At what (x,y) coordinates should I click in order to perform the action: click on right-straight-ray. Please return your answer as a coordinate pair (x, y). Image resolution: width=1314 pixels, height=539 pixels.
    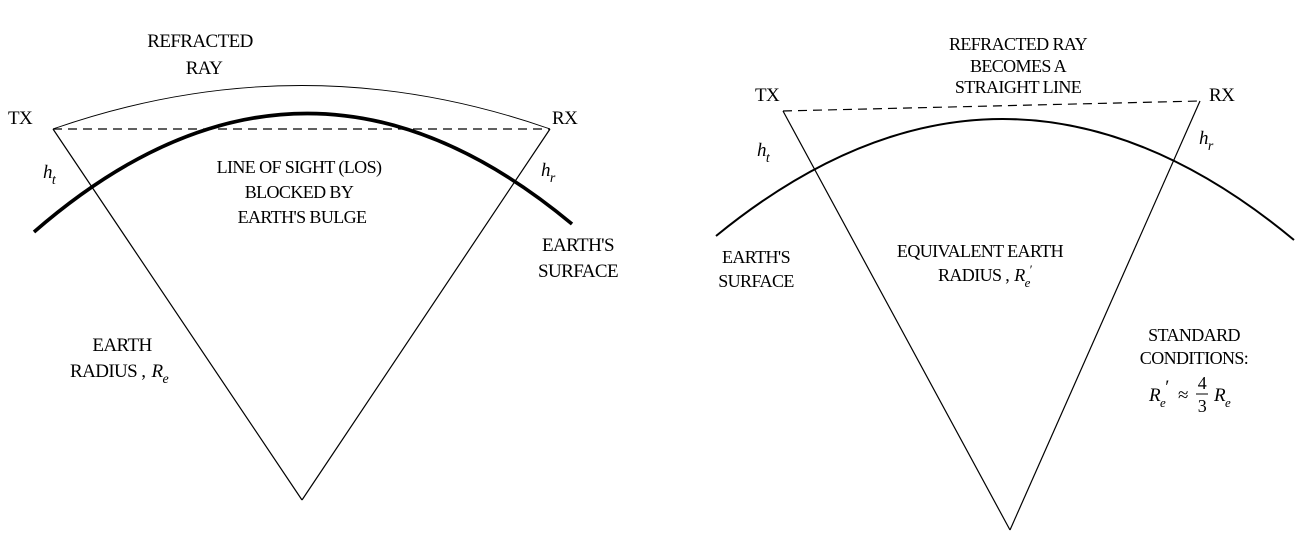
    Looking at the image, I should click on (991, 106).